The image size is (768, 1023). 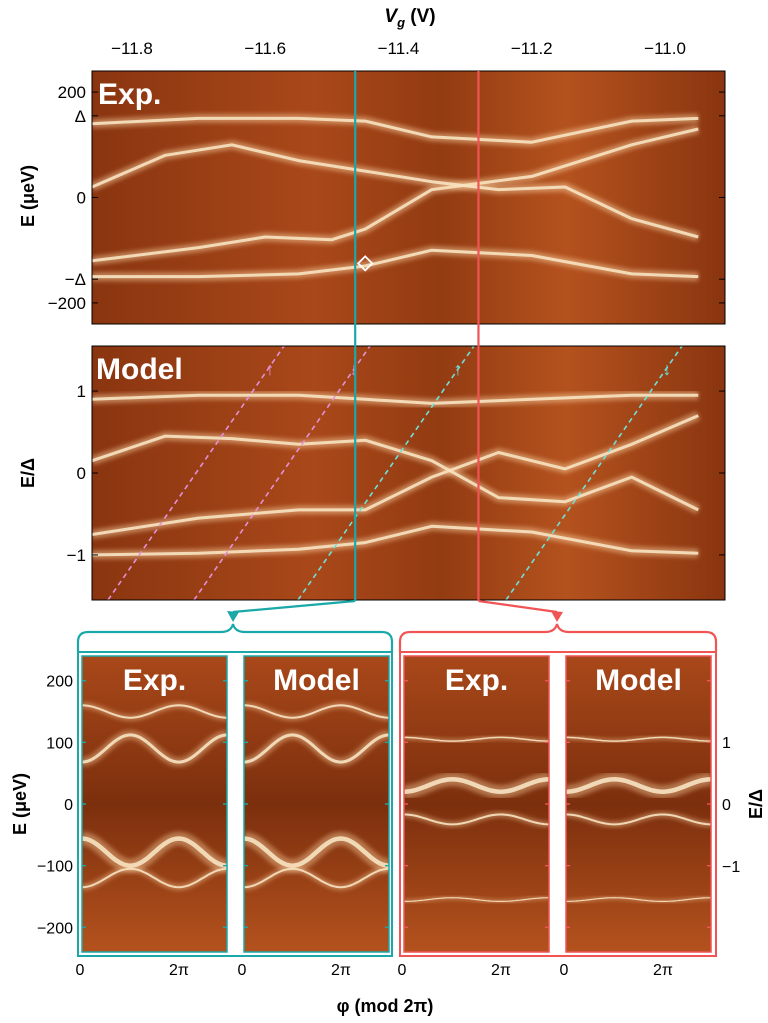 I want to click on bottom-panel-0: Exp., so click(x=154, y=804).